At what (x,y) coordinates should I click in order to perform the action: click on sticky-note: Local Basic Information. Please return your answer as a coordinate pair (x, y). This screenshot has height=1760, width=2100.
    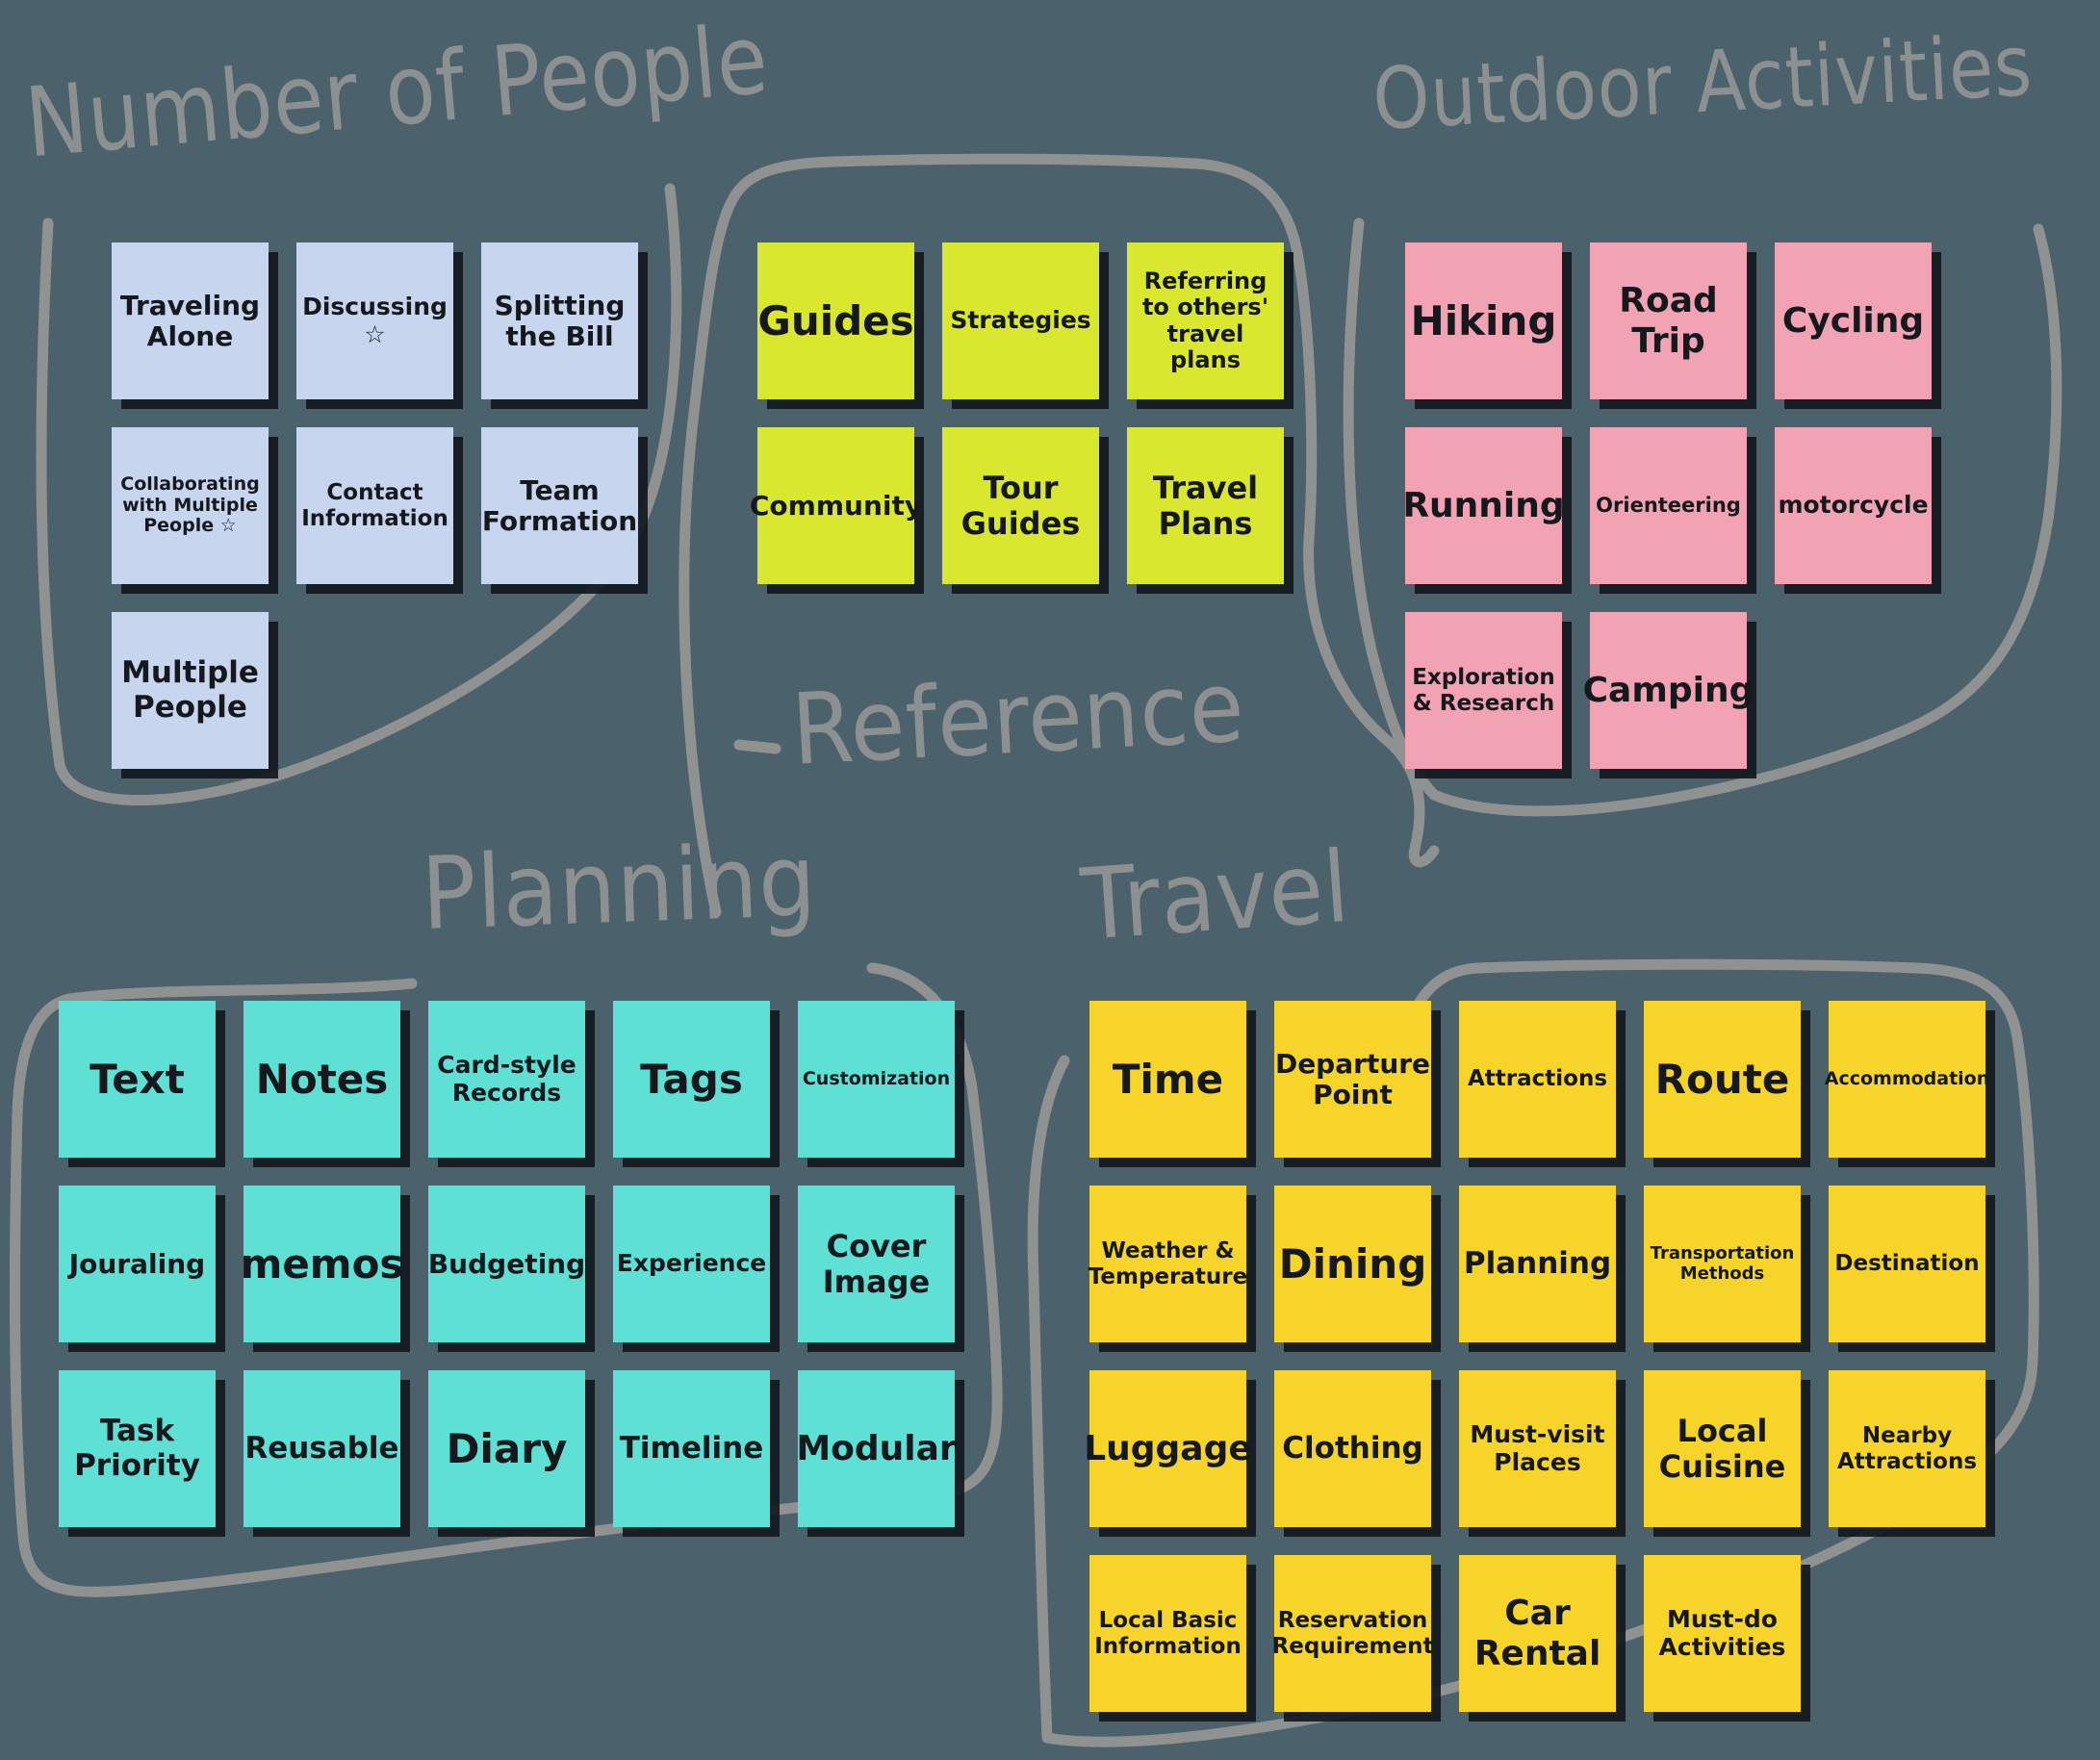
    Looking at the image, I should click on (1167, 1633).